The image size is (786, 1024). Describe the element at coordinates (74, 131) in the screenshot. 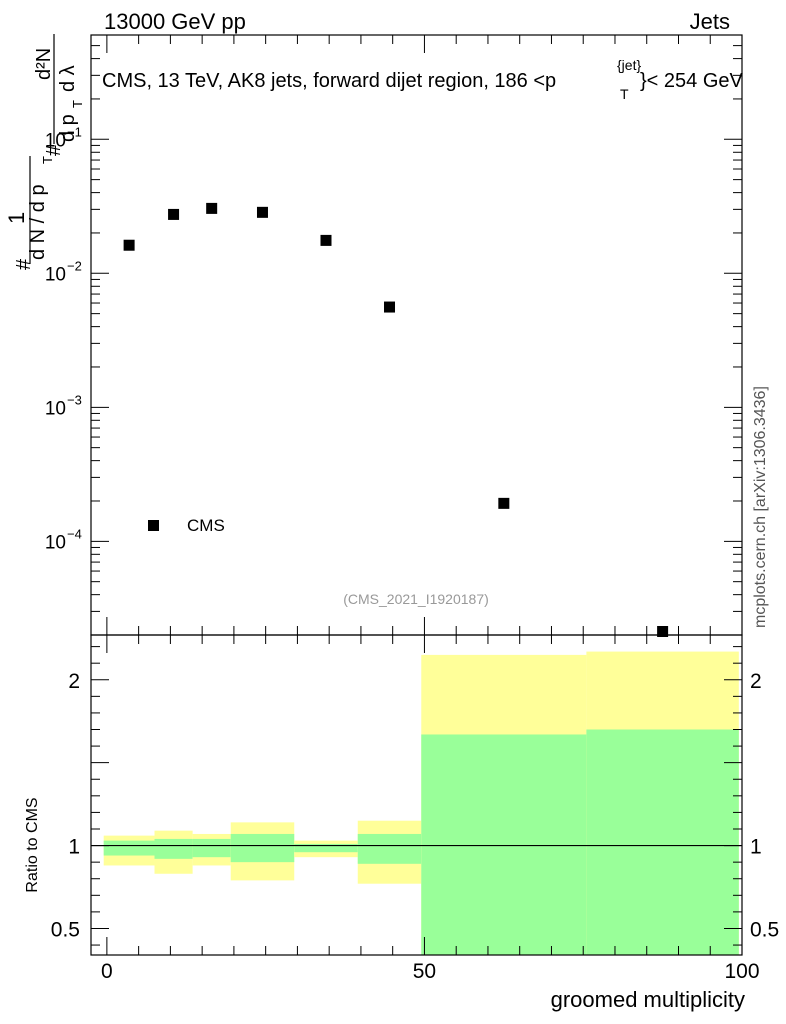

I see `main-y-tick-exponent: −1` at that location.